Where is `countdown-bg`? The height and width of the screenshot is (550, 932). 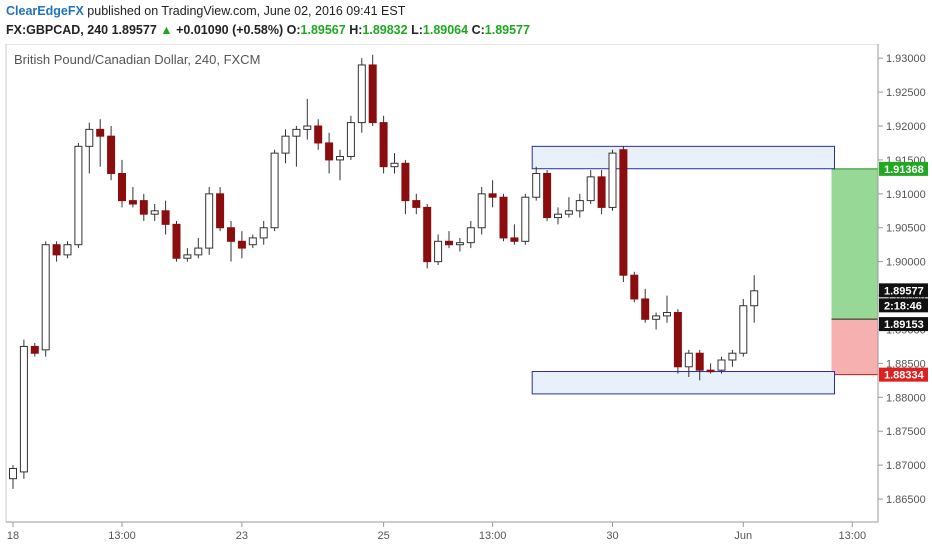
countdown-bg is located at coordinates (903, 305).